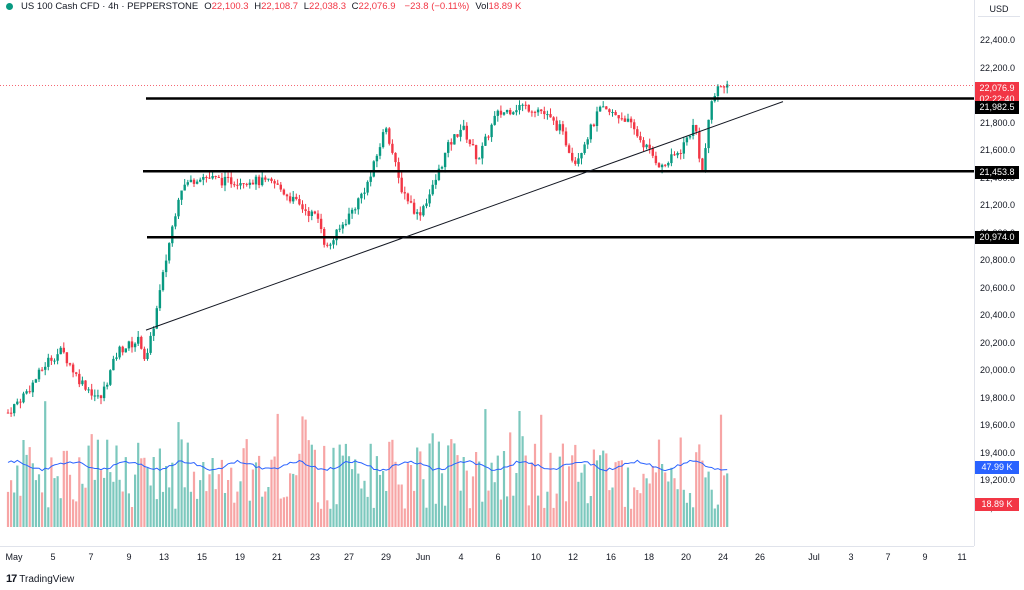 Image resolution: width=1024 pixels, height=590 pixels. Describe the element at coordinates (649, 557) in the screenshot. I see `time-tick-label: 18` at that location.